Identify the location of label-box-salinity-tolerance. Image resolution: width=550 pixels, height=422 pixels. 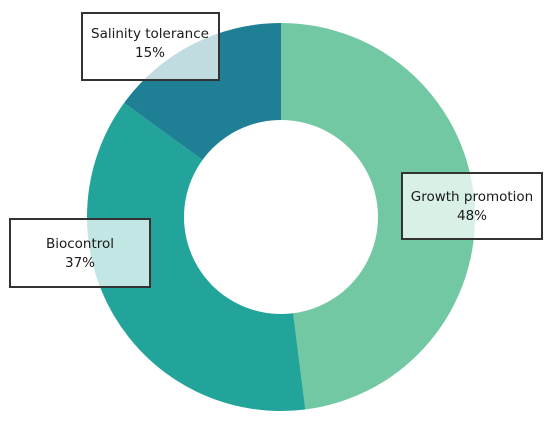
(150, 46).